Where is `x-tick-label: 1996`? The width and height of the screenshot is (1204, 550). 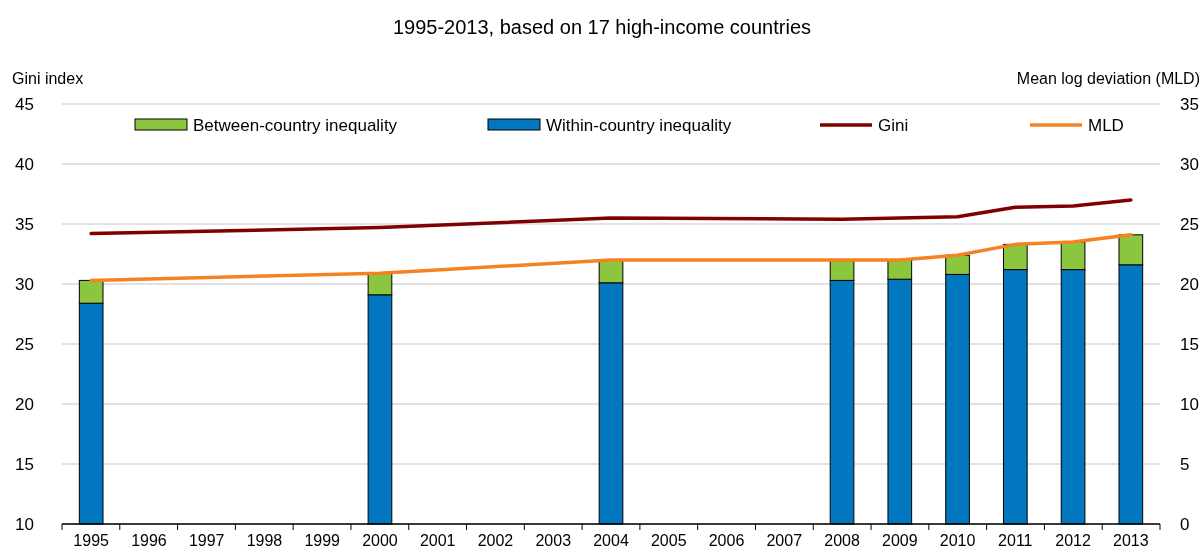 x-tick-label: 1996 is located at coordinates (149, 540).